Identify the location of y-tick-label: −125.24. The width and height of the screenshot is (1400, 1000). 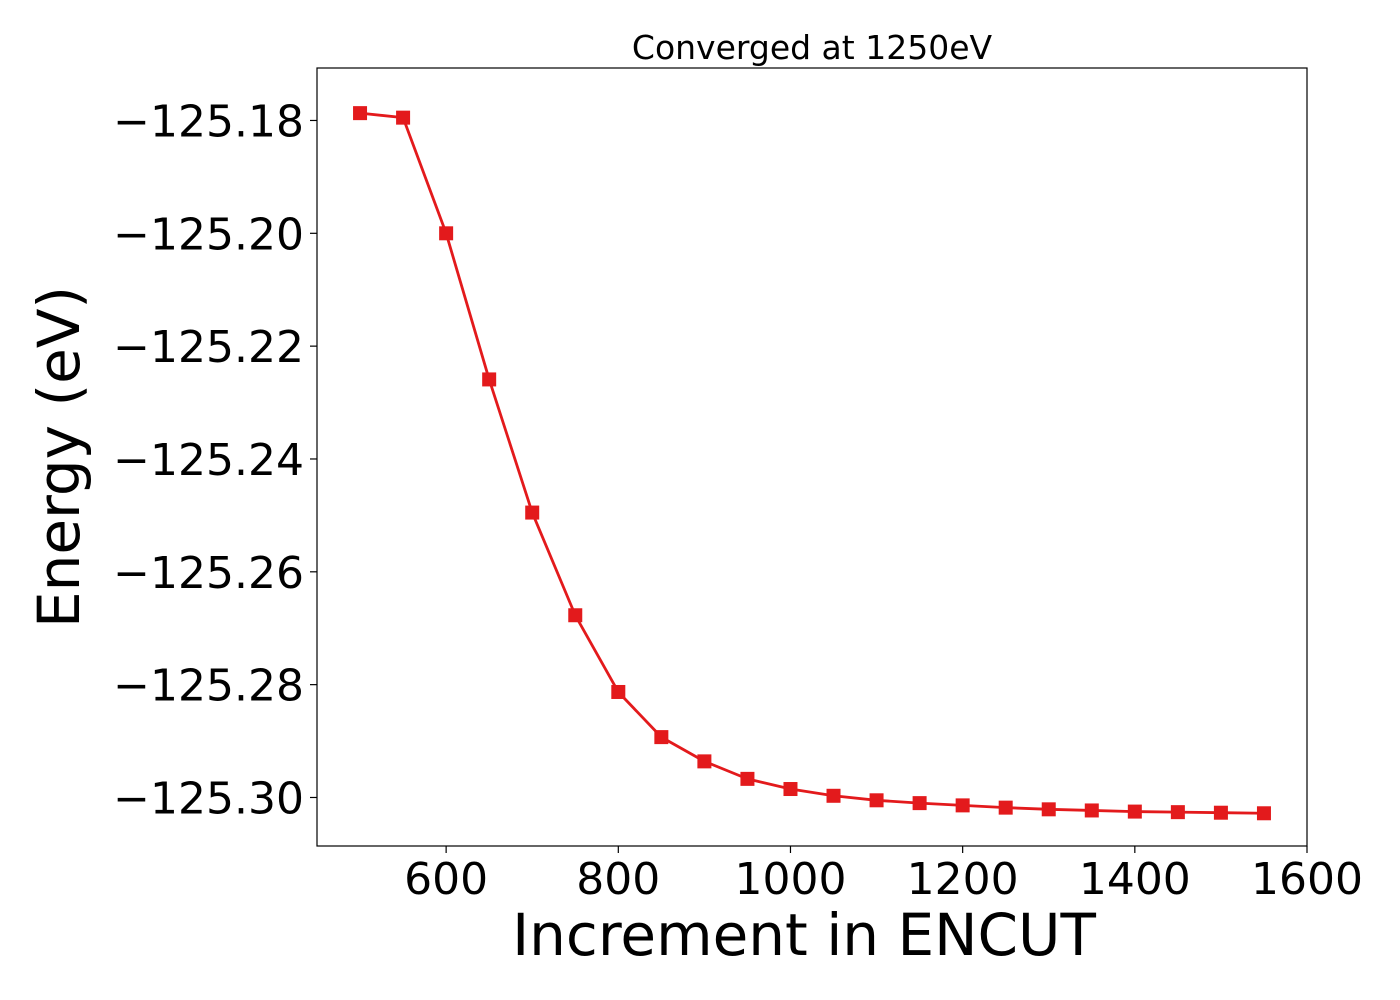
(208, 460).